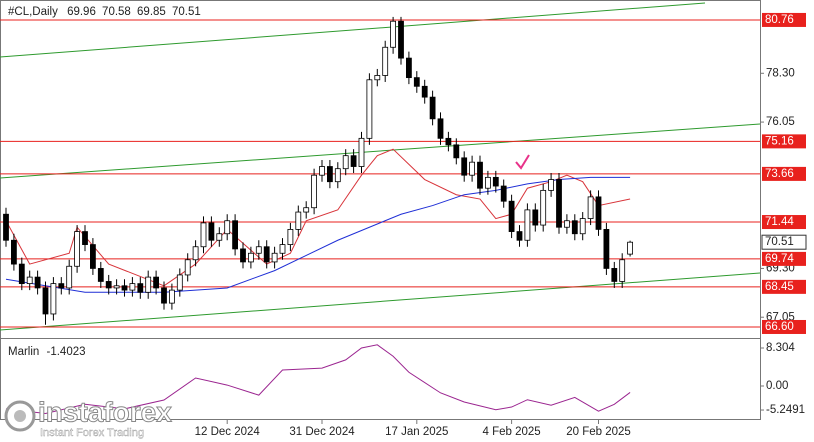 The image size is (814, 442). What do you see at coordinates (318, 379) in the screenshot?
I see `indicator-line` at bounding box center [318, 379].